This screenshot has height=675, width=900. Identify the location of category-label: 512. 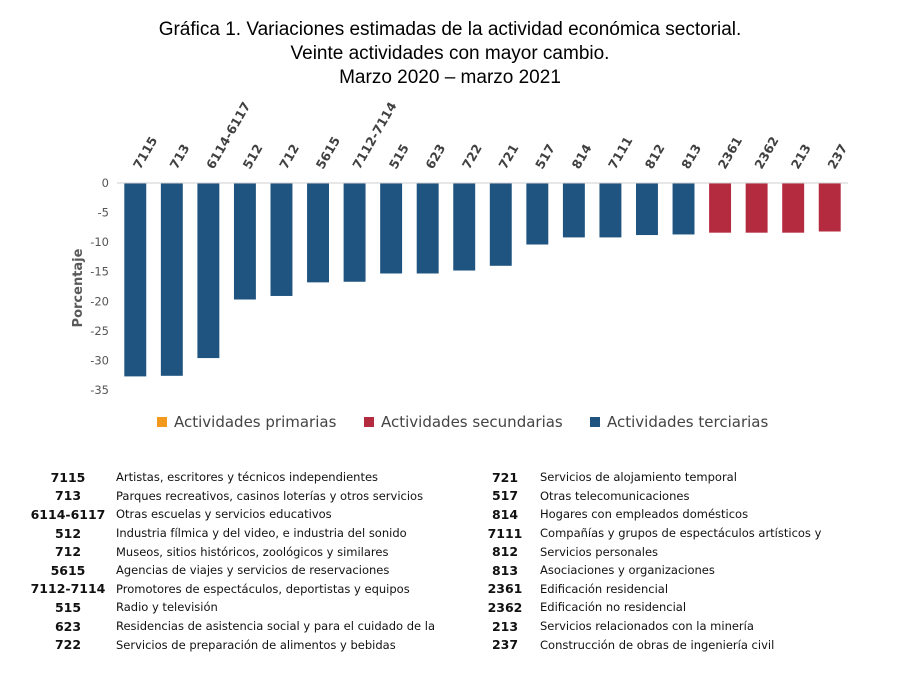
(253, 156).